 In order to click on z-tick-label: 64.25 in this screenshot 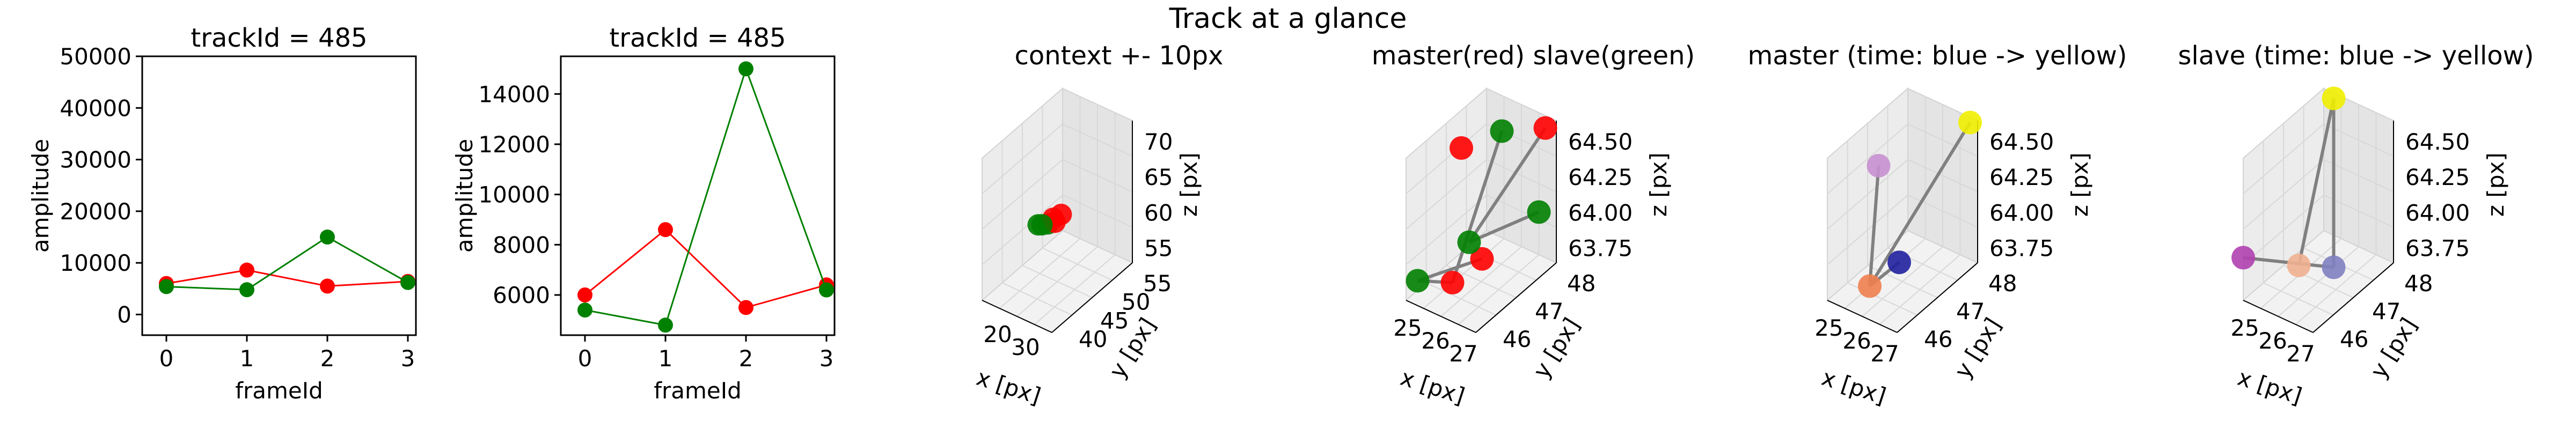, I will do `click(1600, 177)`.